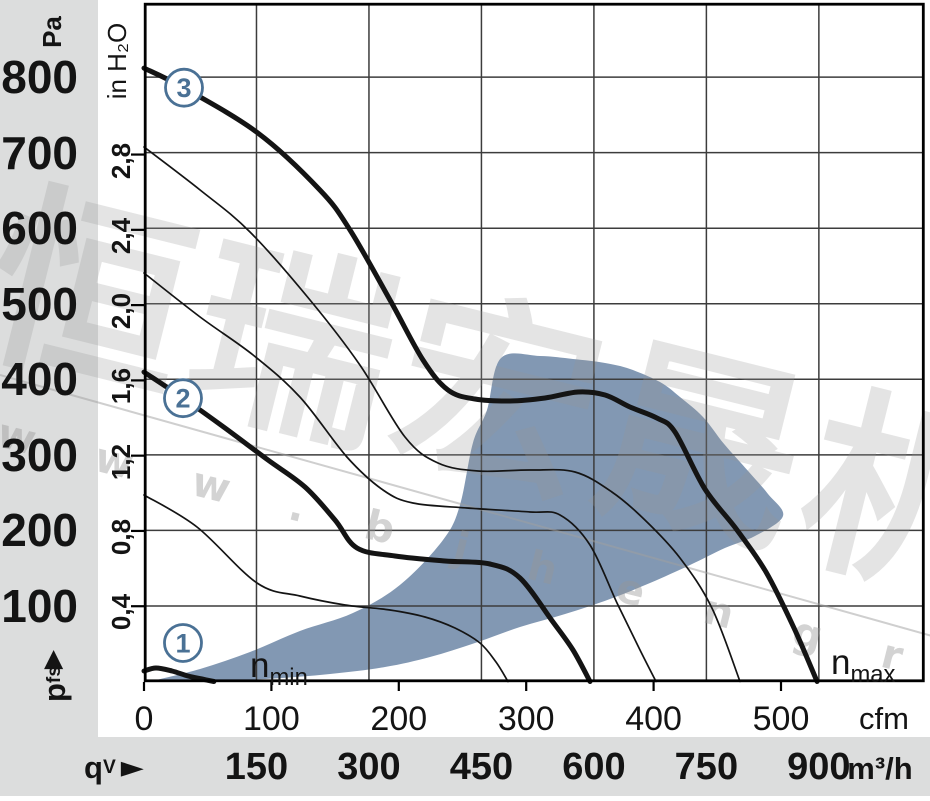  Describe the element at coordinates (144, 719) in the screenshot. I see `cfm-tick-label: 0` at that location.